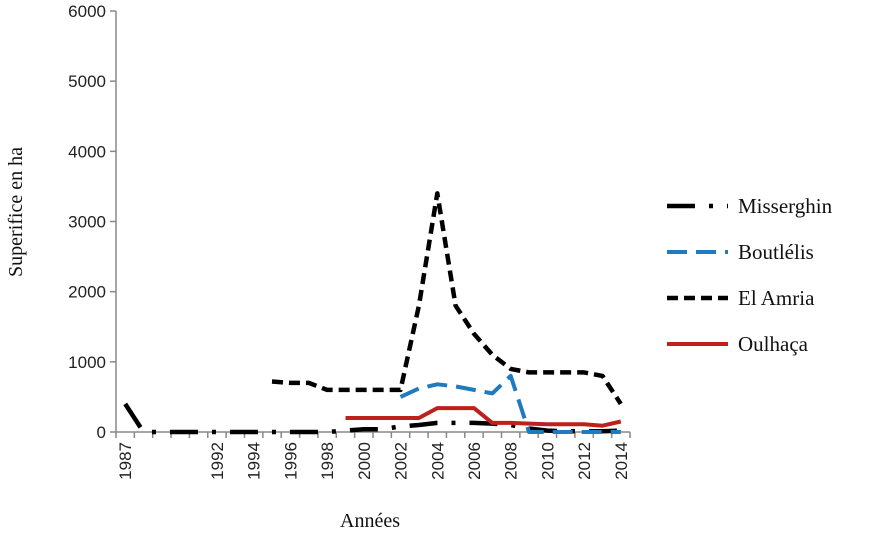 This screenshot has height=535, width=870. Describe the element at coordinates (621, 461) in the screenshot. I see `x-tick-label: 2014` at that location.